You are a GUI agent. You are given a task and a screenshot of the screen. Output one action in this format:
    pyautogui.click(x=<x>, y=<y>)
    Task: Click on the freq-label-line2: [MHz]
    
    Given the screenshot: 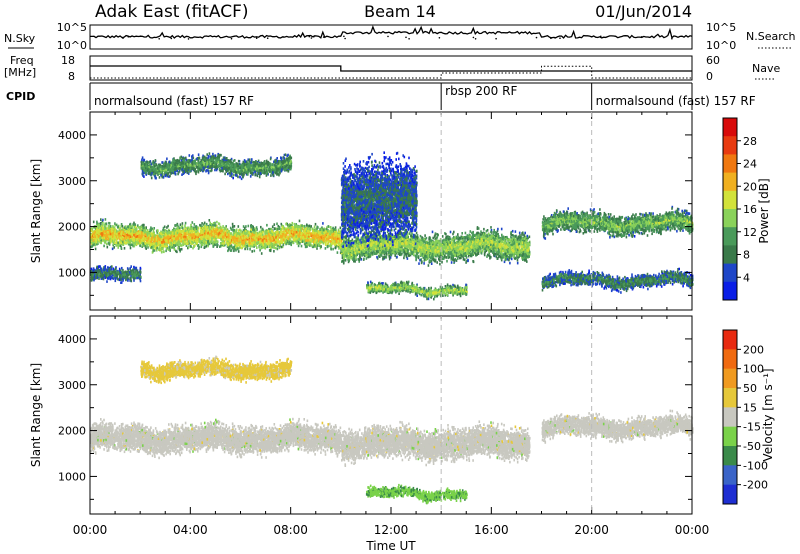 What is the action you would take?
    pyautogui.click(x=20, y=72)
    